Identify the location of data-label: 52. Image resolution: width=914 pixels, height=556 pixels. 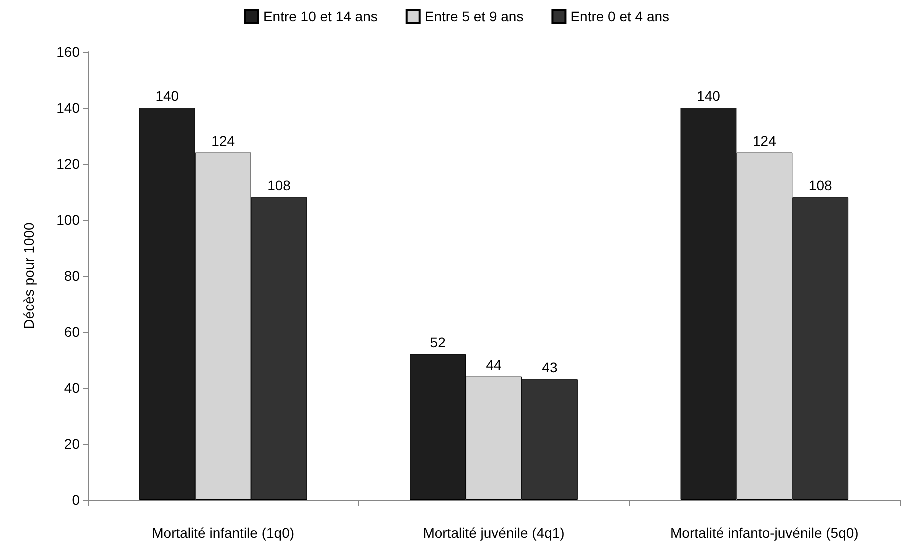
(438, 342).